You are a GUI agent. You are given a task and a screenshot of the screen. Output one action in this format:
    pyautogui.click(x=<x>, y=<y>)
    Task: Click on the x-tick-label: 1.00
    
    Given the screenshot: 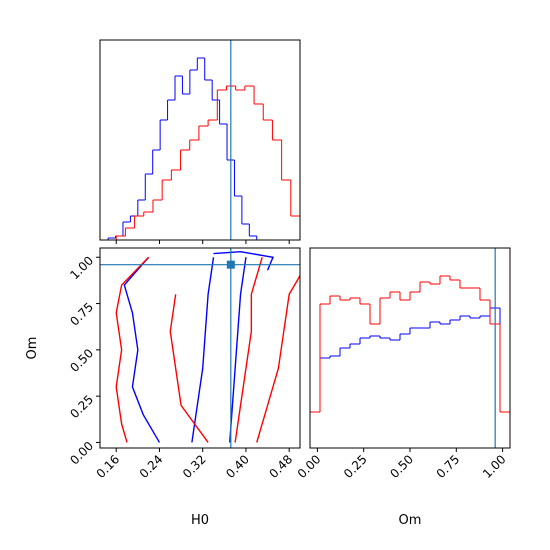 What is the action you would take?
    pyautogui.click(x=494, y=466)
    